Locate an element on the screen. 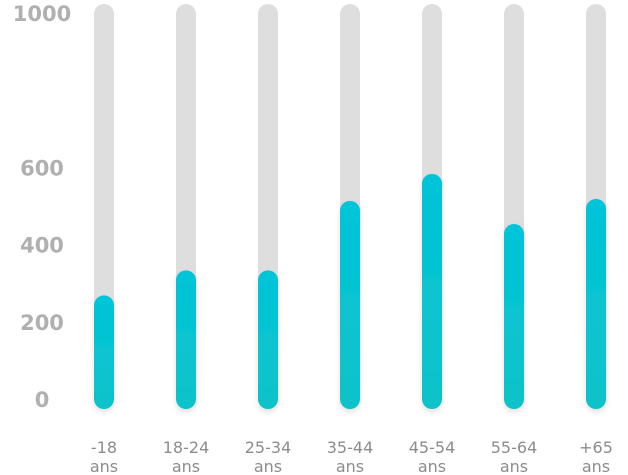 This screenshot has width=628, height=475. y-axis: 0 200 400 600 1000 is located at coordinates (42, 207).